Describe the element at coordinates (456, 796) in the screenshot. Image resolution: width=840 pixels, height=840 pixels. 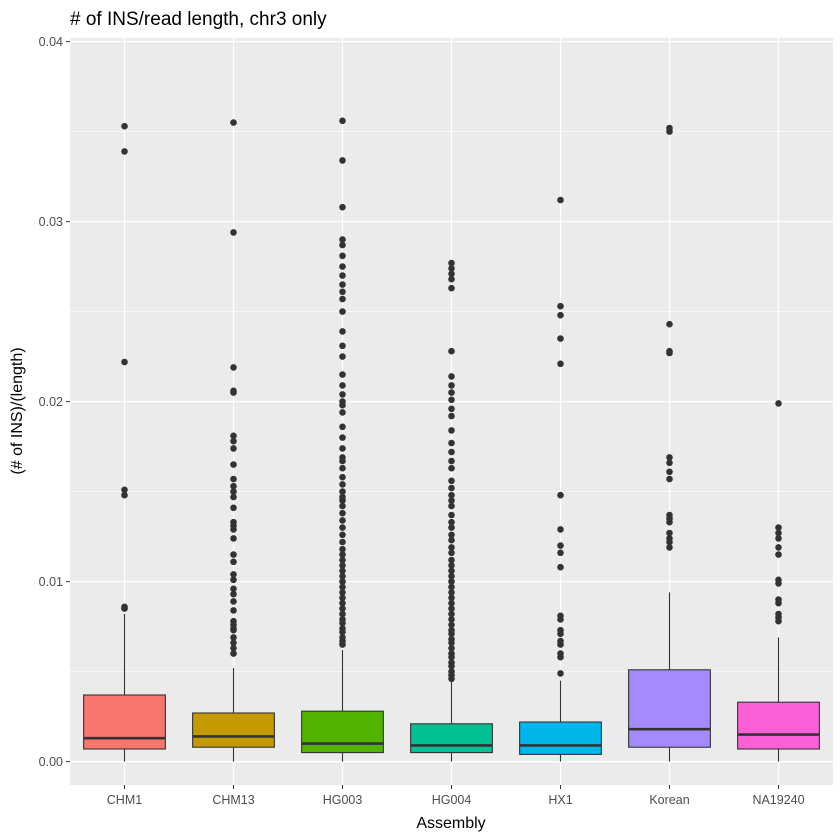
I see `x-axis: CHM1 CHM13 HG003 HG004 HX1 Korean NA19240` at that location.